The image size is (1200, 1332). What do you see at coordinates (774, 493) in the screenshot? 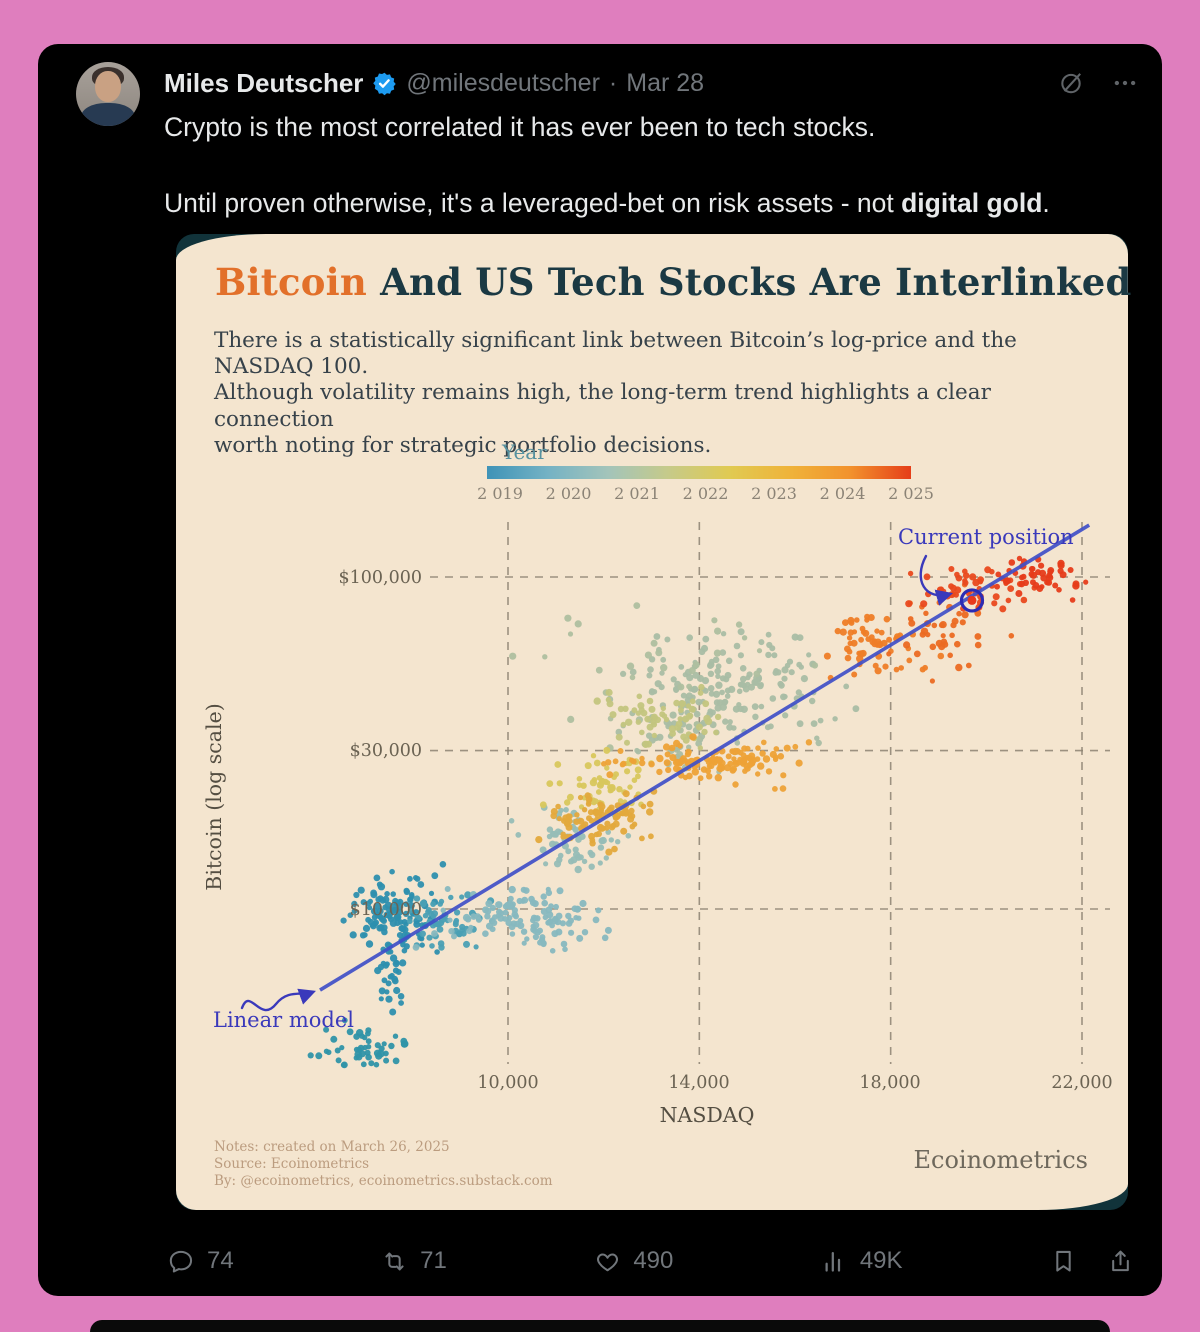
I see `colorbar-tick: 2 023` at bounding box center [774, 493].